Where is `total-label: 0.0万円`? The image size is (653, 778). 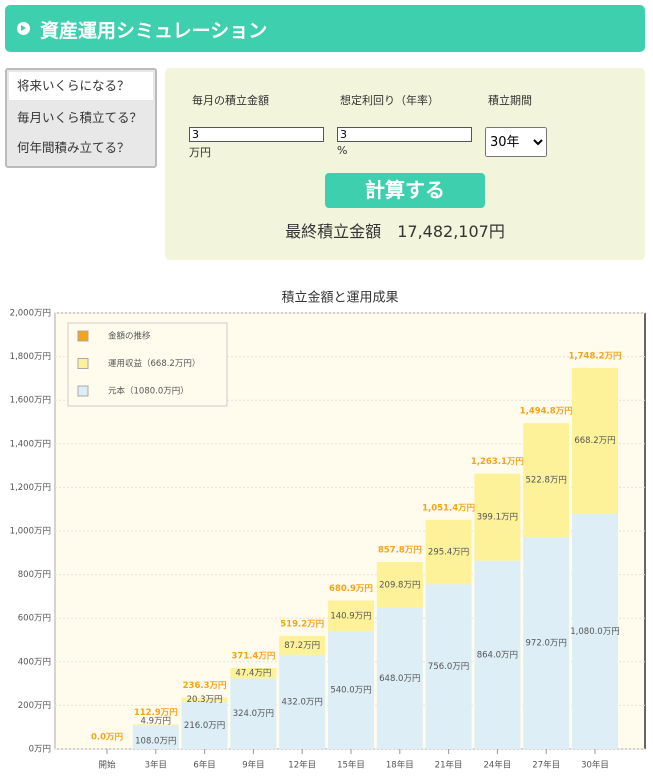
total-label: 0.0万円 is located at coordinates (107, 738).